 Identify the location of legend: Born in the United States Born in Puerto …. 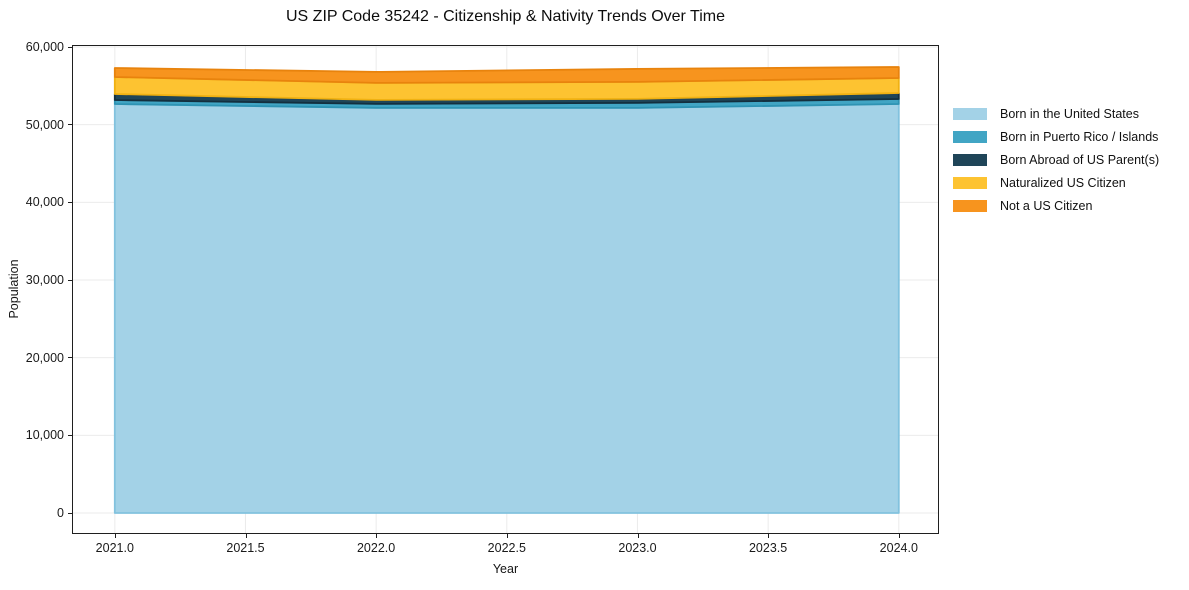
(1056, 160).